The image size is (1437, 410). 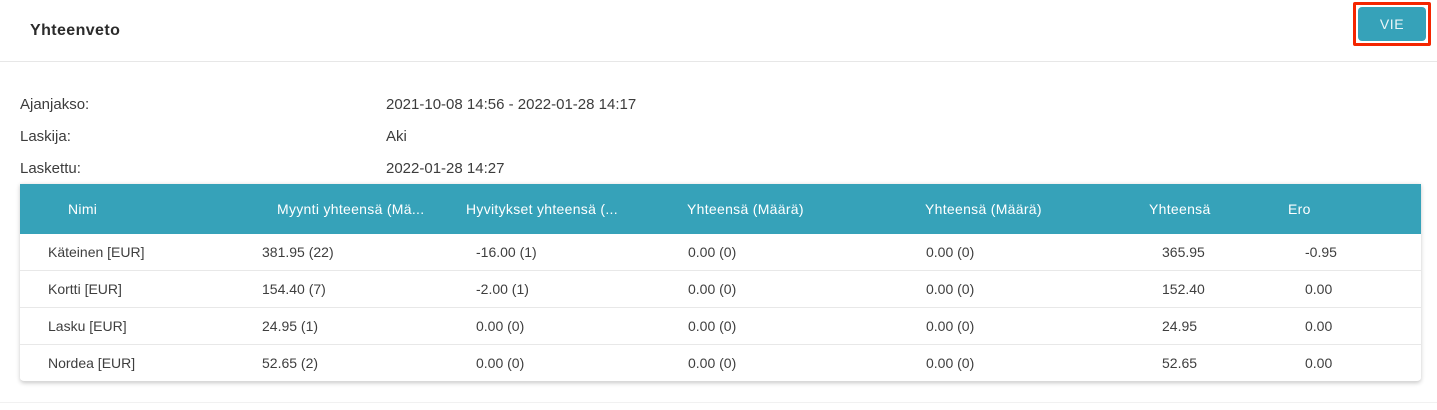 What do you see at coordinates (290, 326) in the screenshot?
I see `table-cell: 24.95 (1)` at bounding box center [290, 326].